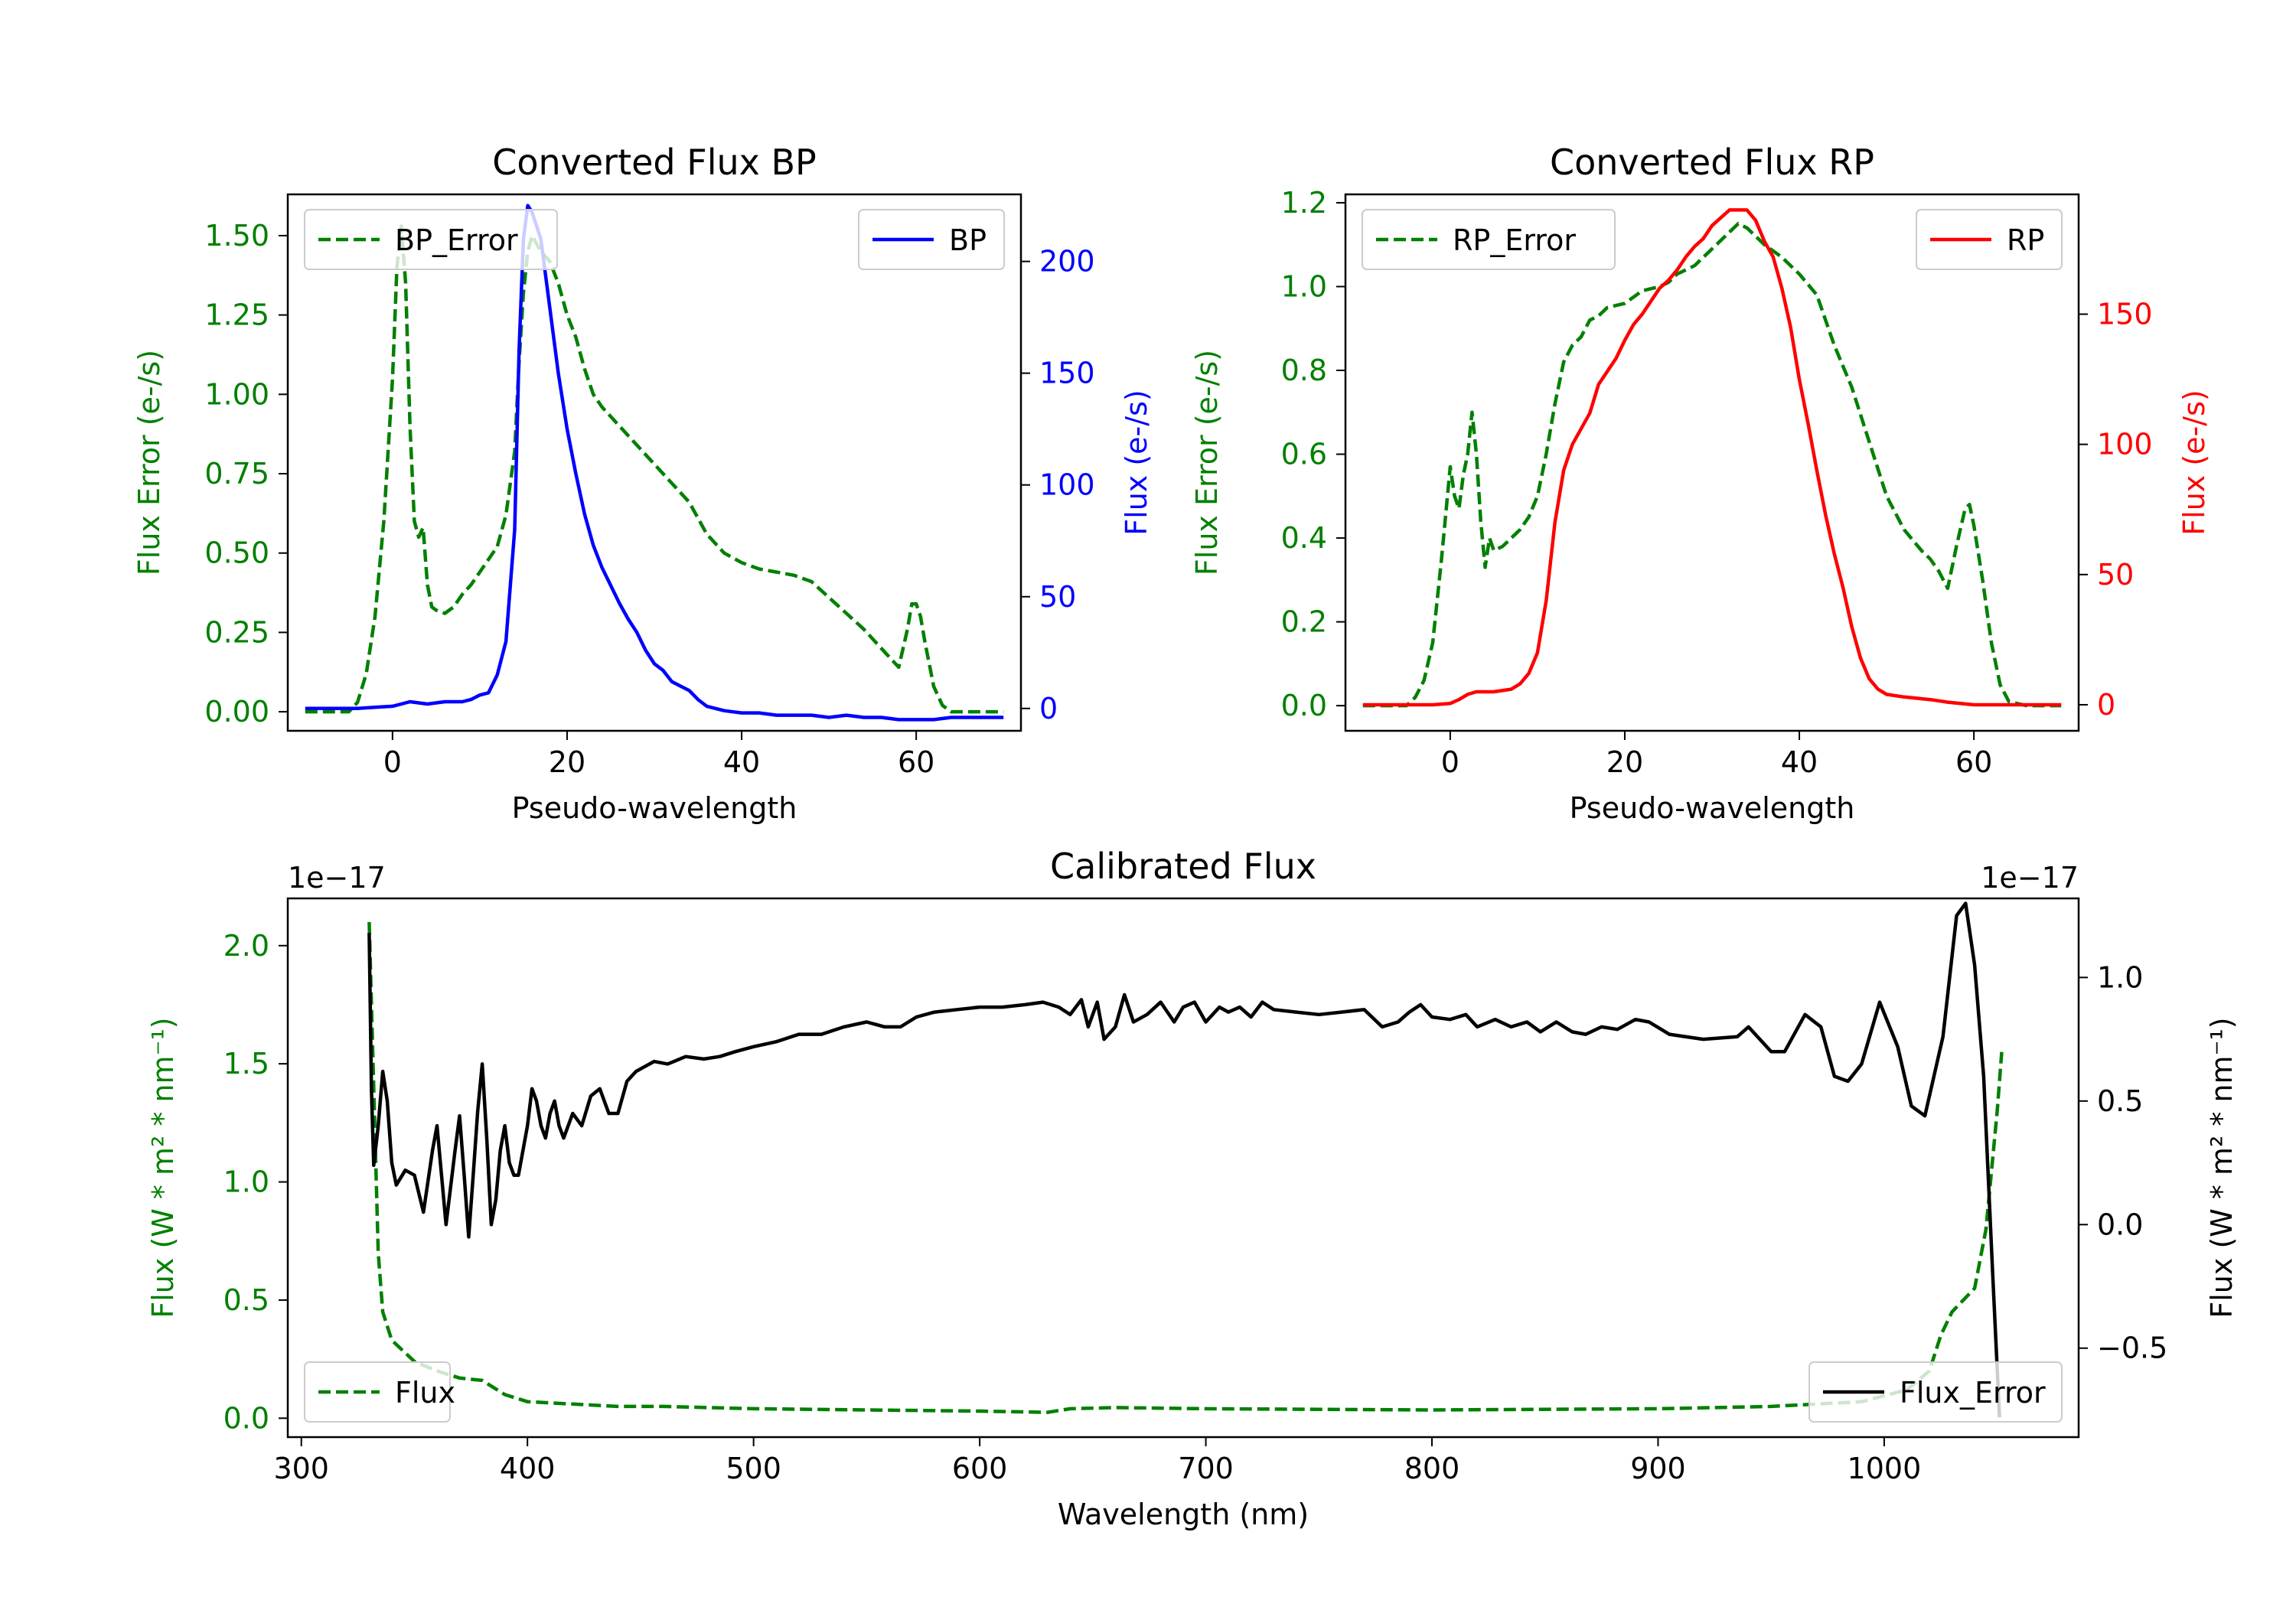 Image resolution: width=2296 pixels, height=1607 pixels. What do you see at coordinates (1304, 454) in the screenshot?
I see `y-tick-label-left: 0.6` at bounding box center [1304, 454].